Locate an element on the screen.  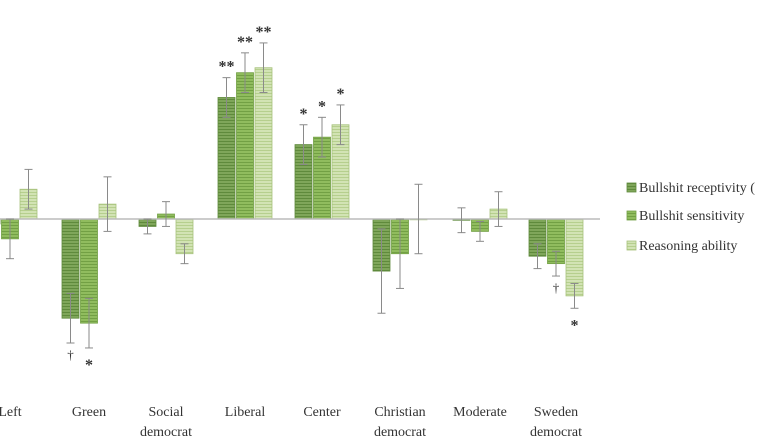
category-label-1: Left is located at coordinates (11, 412).